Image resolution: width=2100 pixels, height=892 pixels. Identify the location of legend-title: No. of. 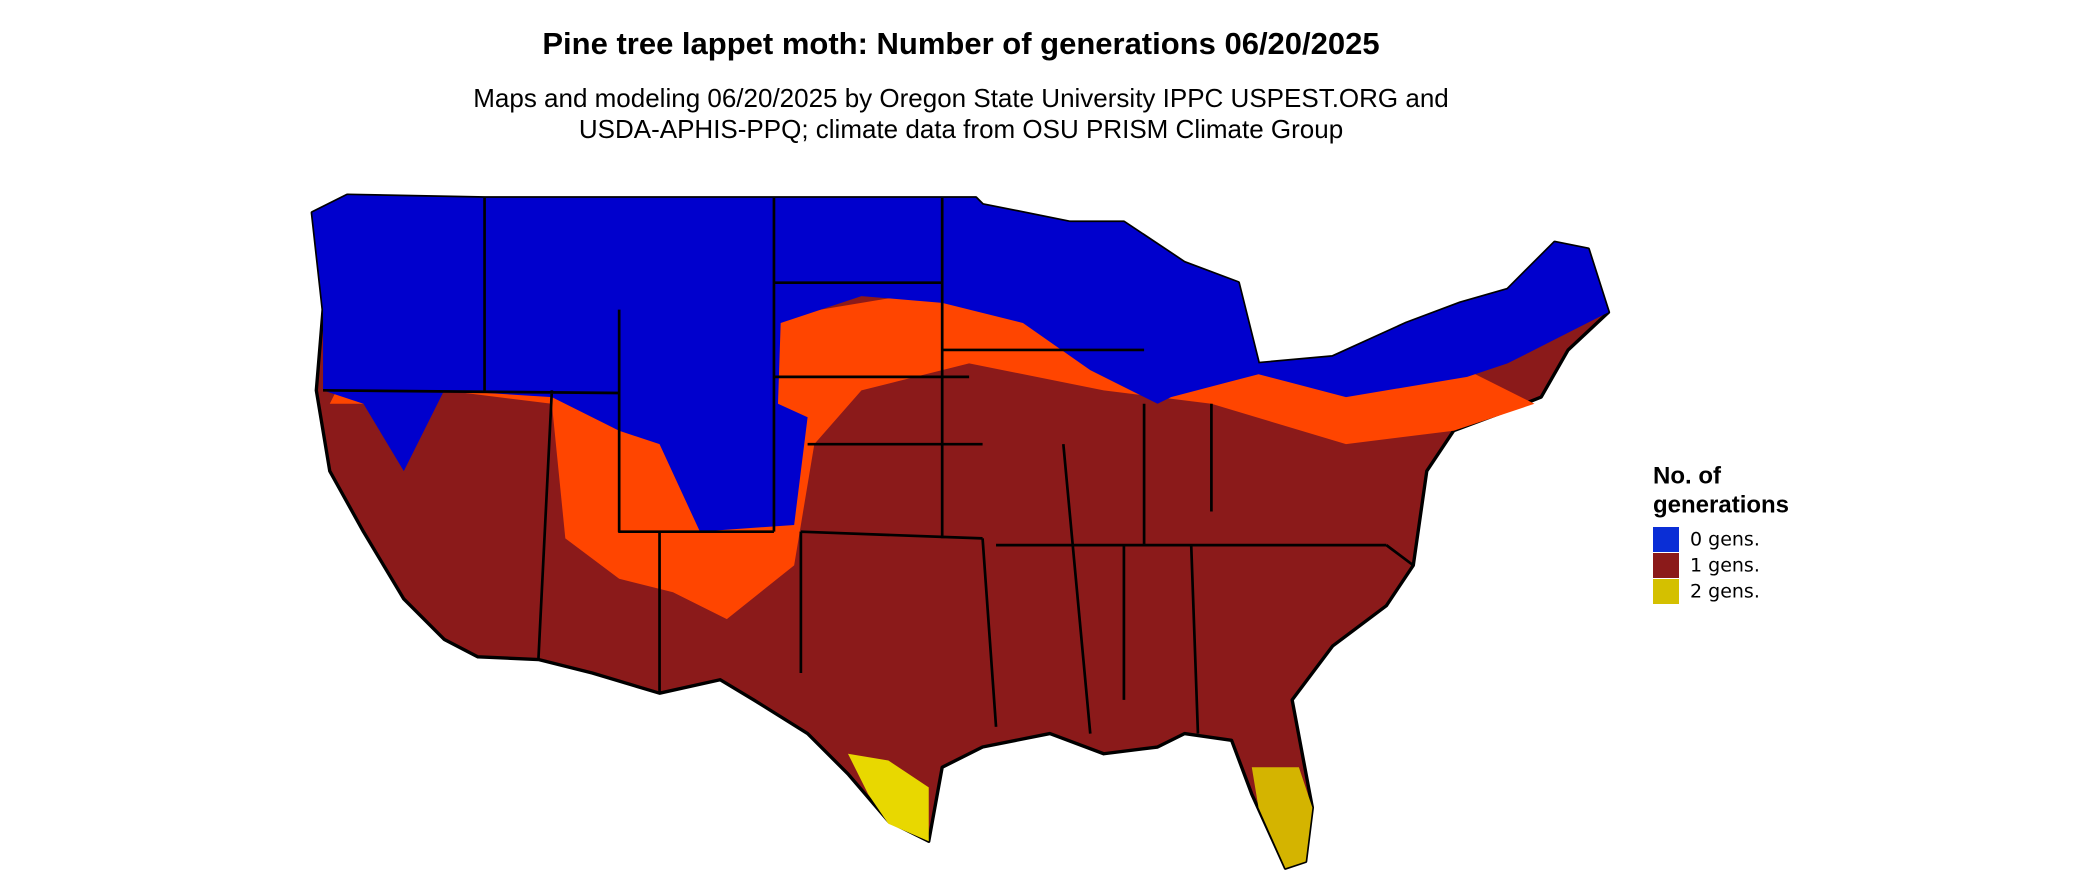
(1687, 475).